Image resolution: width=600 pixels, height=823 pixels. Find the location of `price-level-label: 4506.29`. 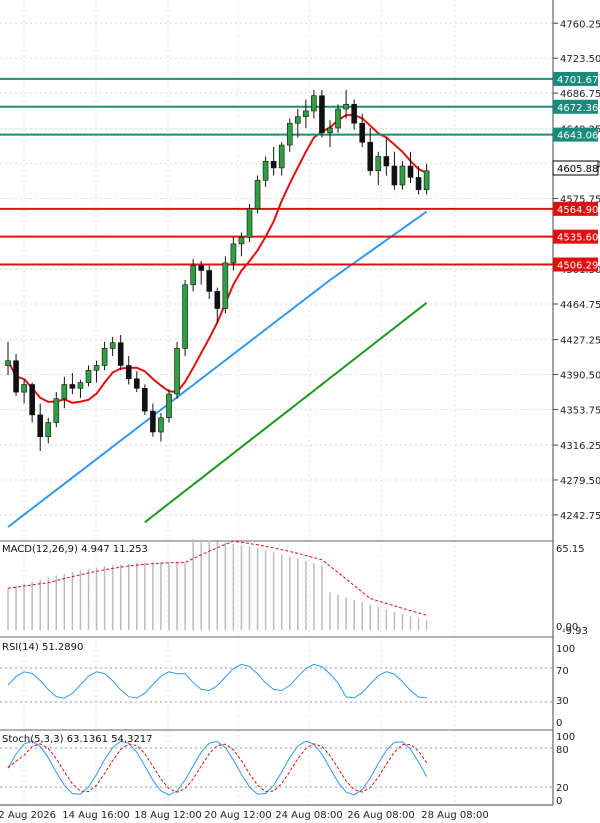

price-level-label: 4506.29 is located at coordinates (577, 266).